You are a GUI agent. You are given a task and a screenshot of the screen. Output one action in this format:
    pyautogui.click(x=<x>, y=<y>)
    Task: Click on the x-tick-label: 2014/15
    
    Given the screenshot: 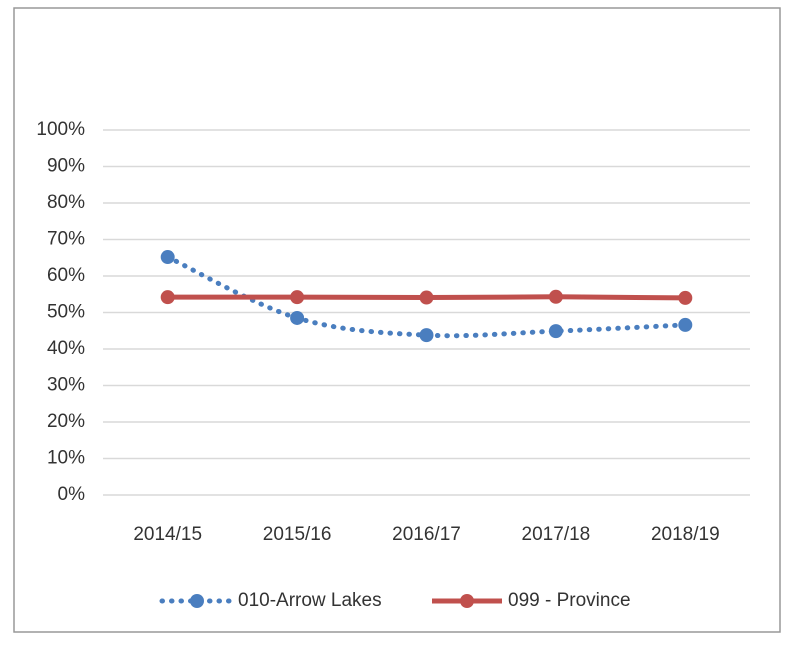 What is the action you would take?
    pyautogui.click(x=167, y=534)
    